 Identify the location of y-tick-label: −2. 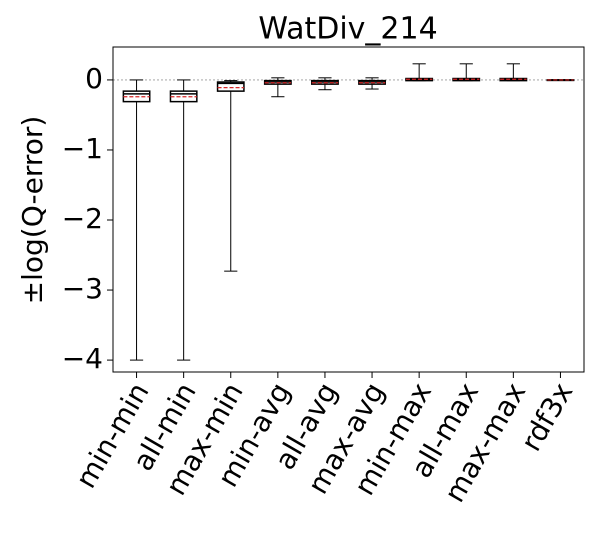
(82, 218).